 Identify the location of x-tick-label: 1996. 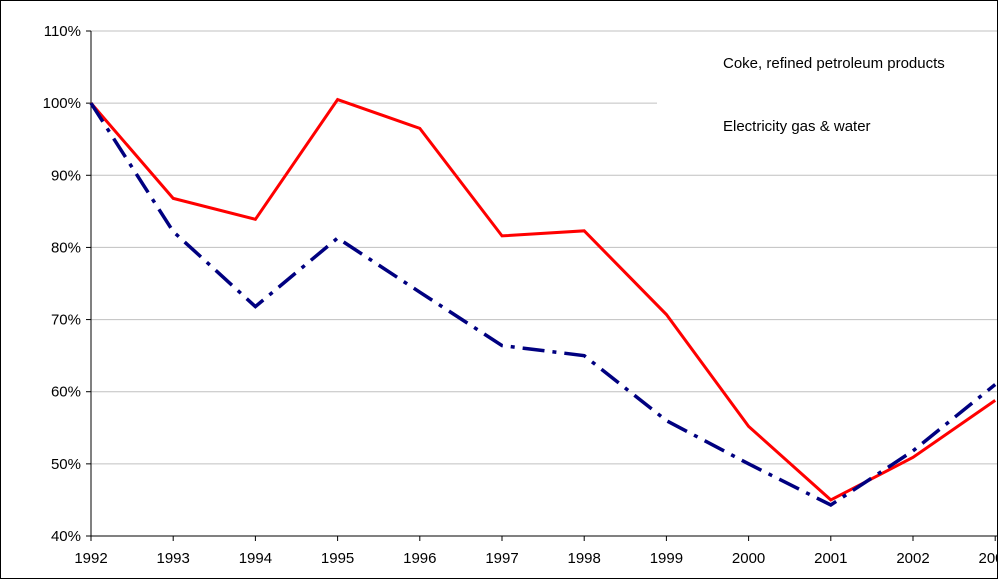
(419, 558).